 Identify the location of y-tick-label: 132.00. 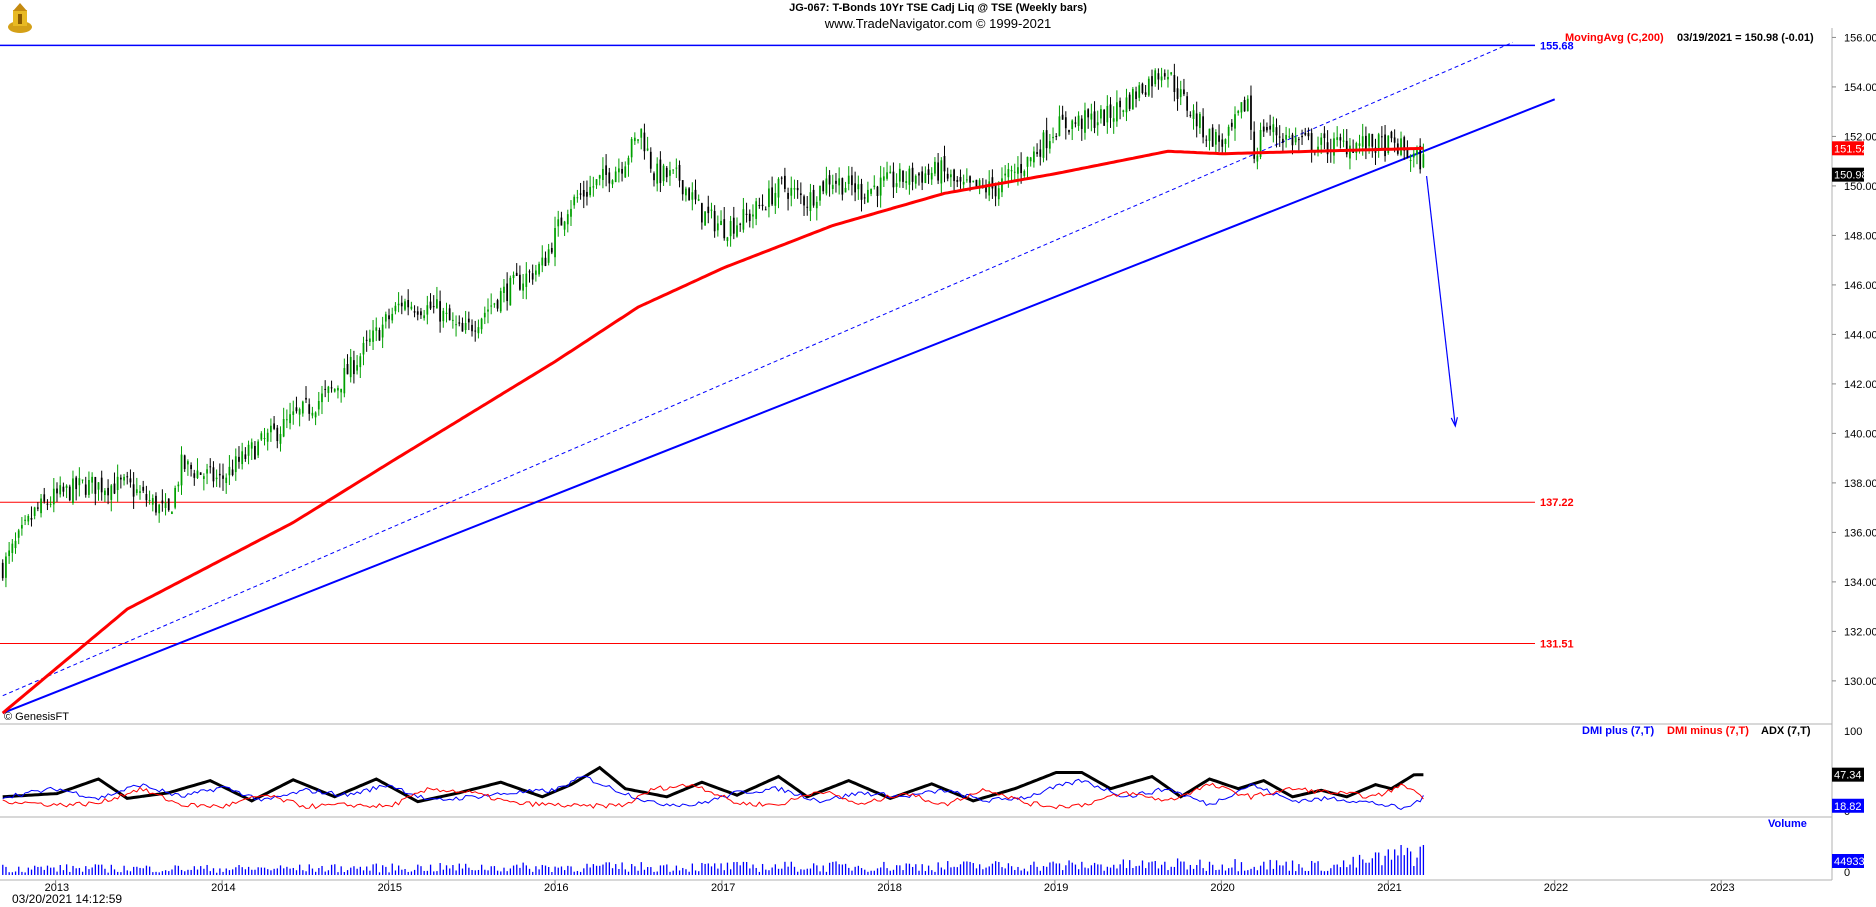
(1860, 632).